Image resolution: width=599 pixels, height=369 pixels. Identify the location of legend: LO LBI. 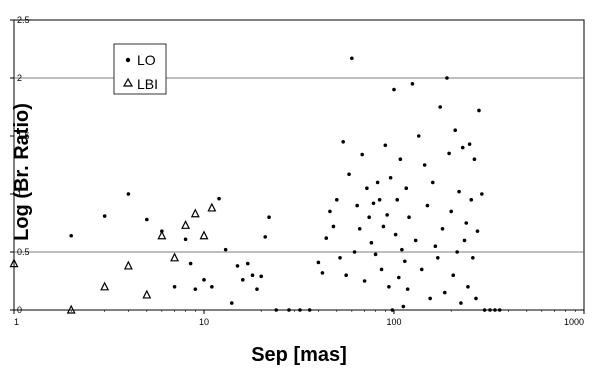
(140, 69).